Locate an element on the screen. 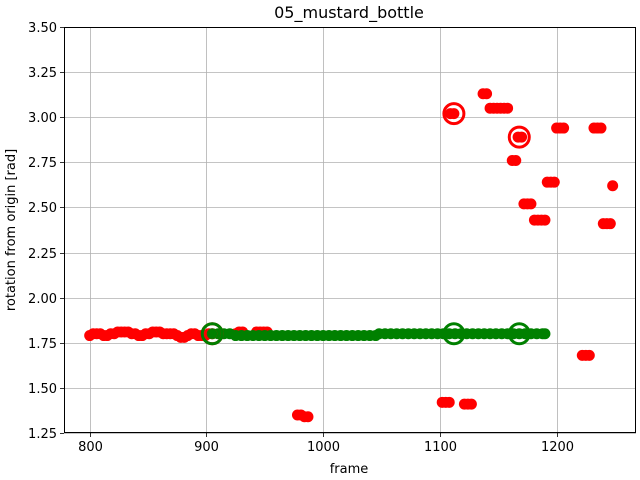 The width and height of the screenshot is (640, 480). y-tick-label: 1.25 is located at coordinates (42, 434).